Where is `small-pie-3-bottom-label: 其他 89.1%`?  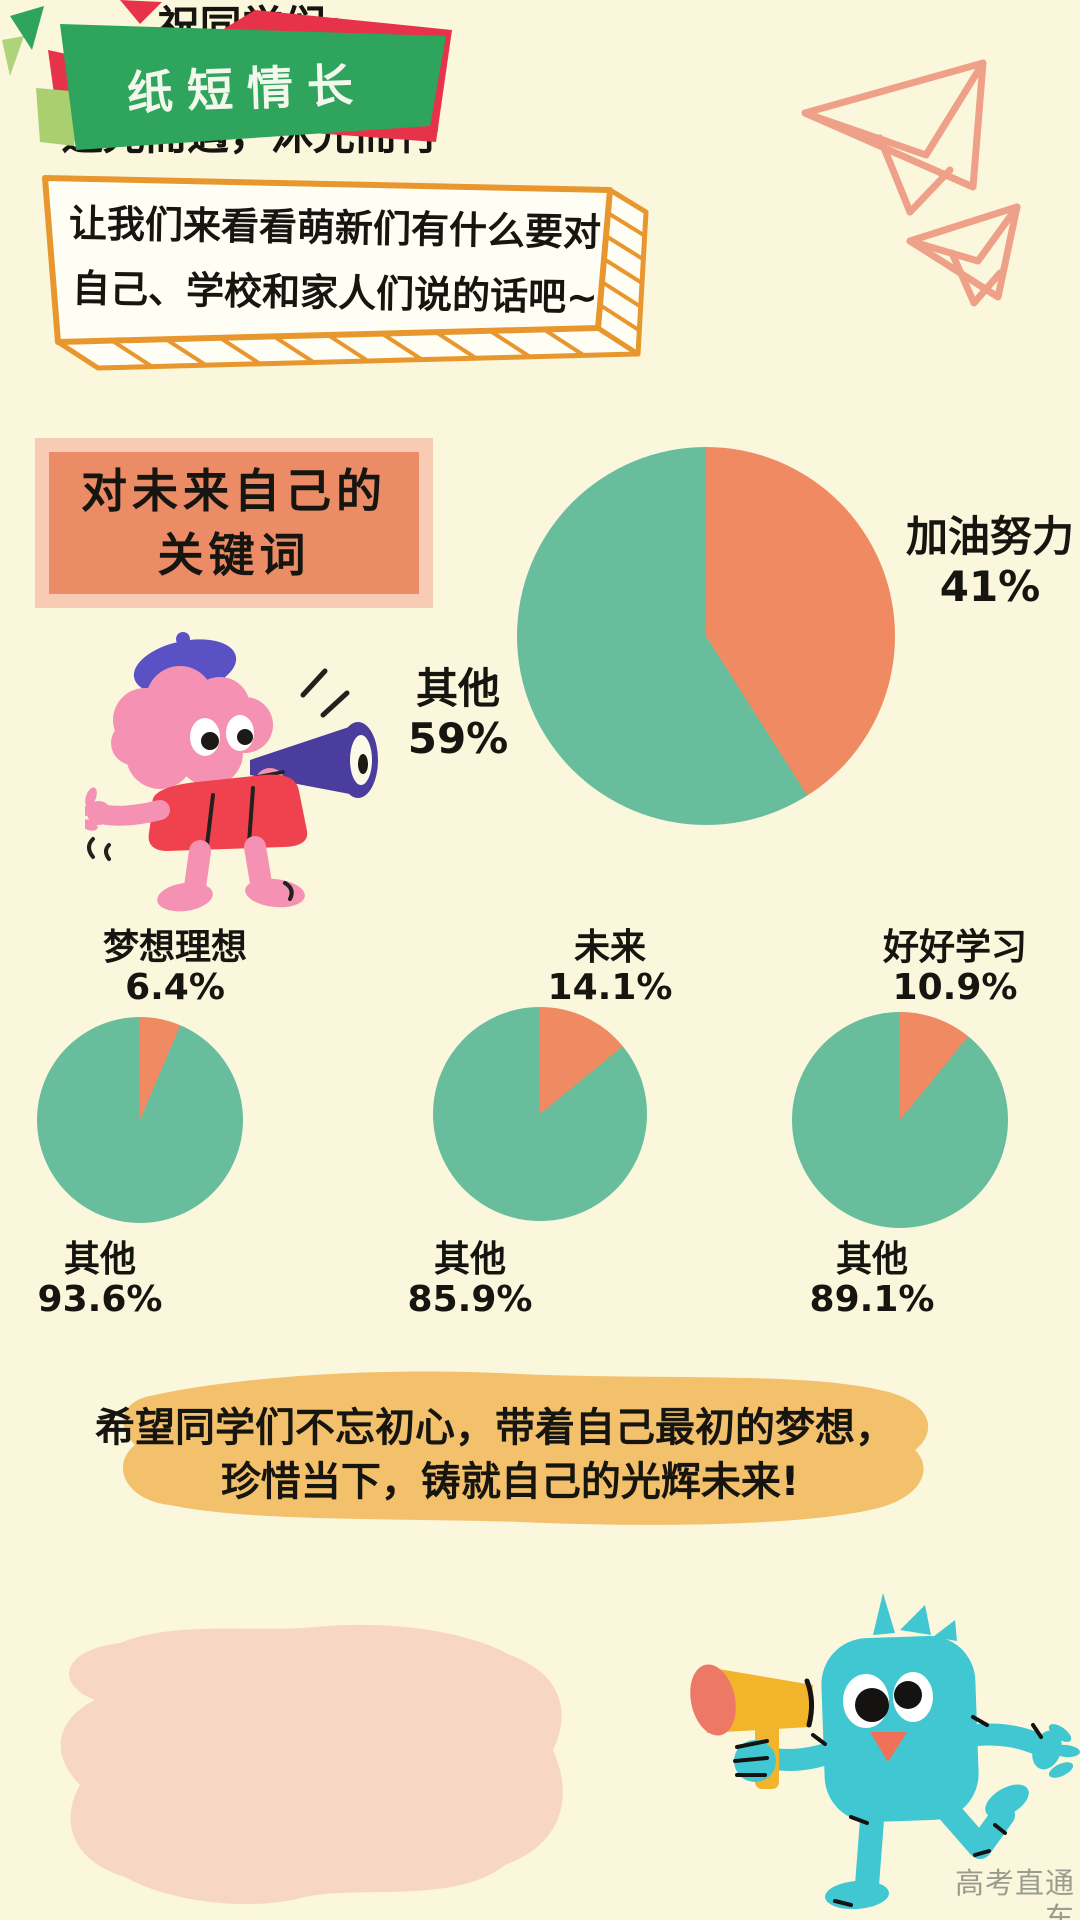
small-pie-3-bottom-label: 其他 89.1% is located at coordinates (872, 1280).